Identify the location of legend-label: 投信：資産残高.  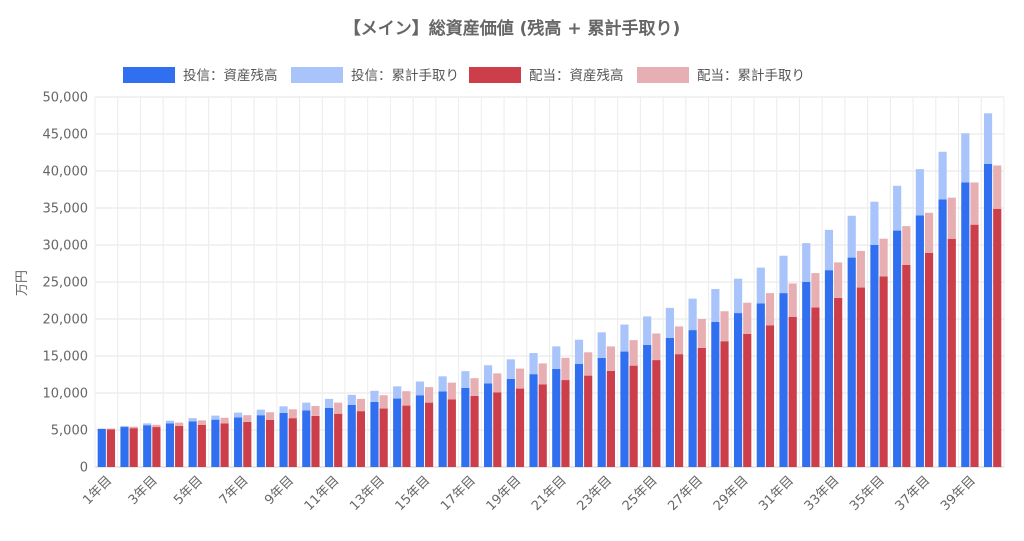
(230, 75).